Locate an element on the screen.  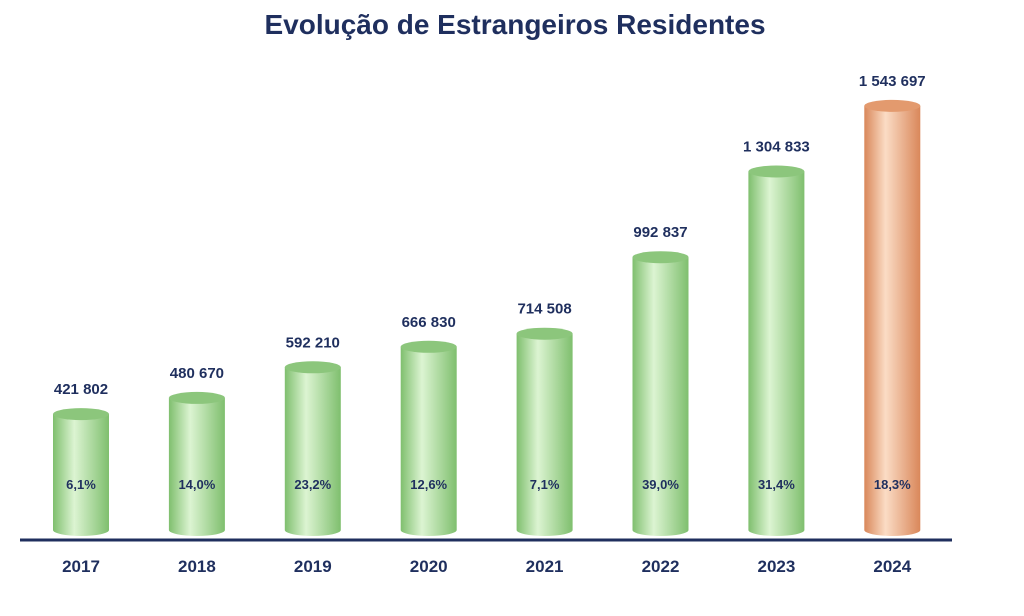
tick-label-2018: 2018 is located at coordinates (197, 566).